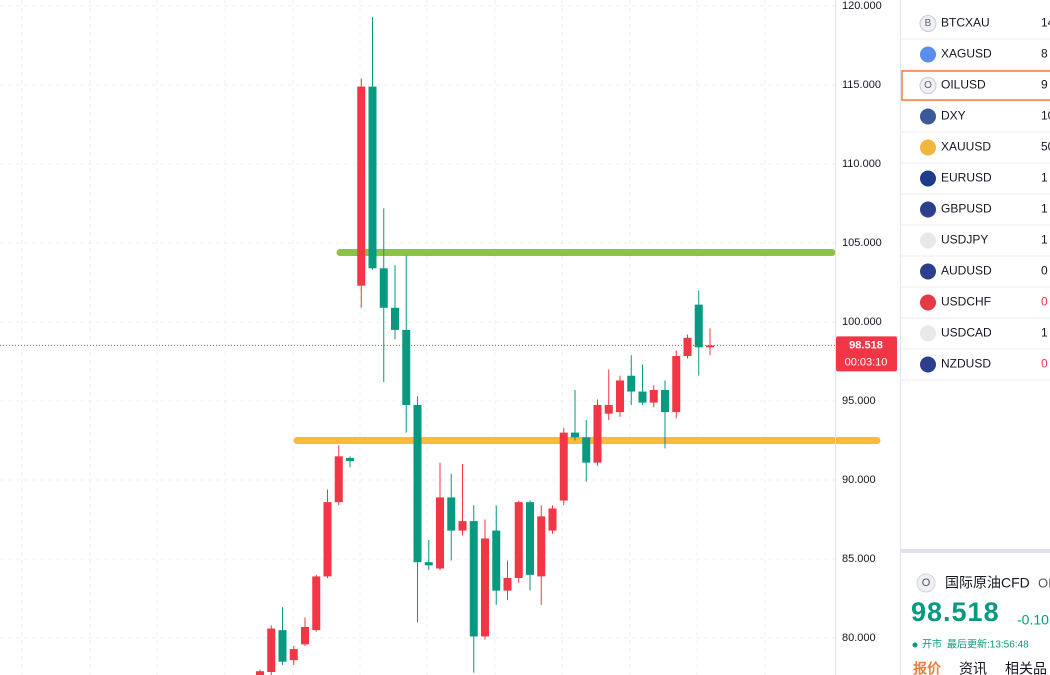  I want to click on symbol: USDCHF, so click(966, 302).